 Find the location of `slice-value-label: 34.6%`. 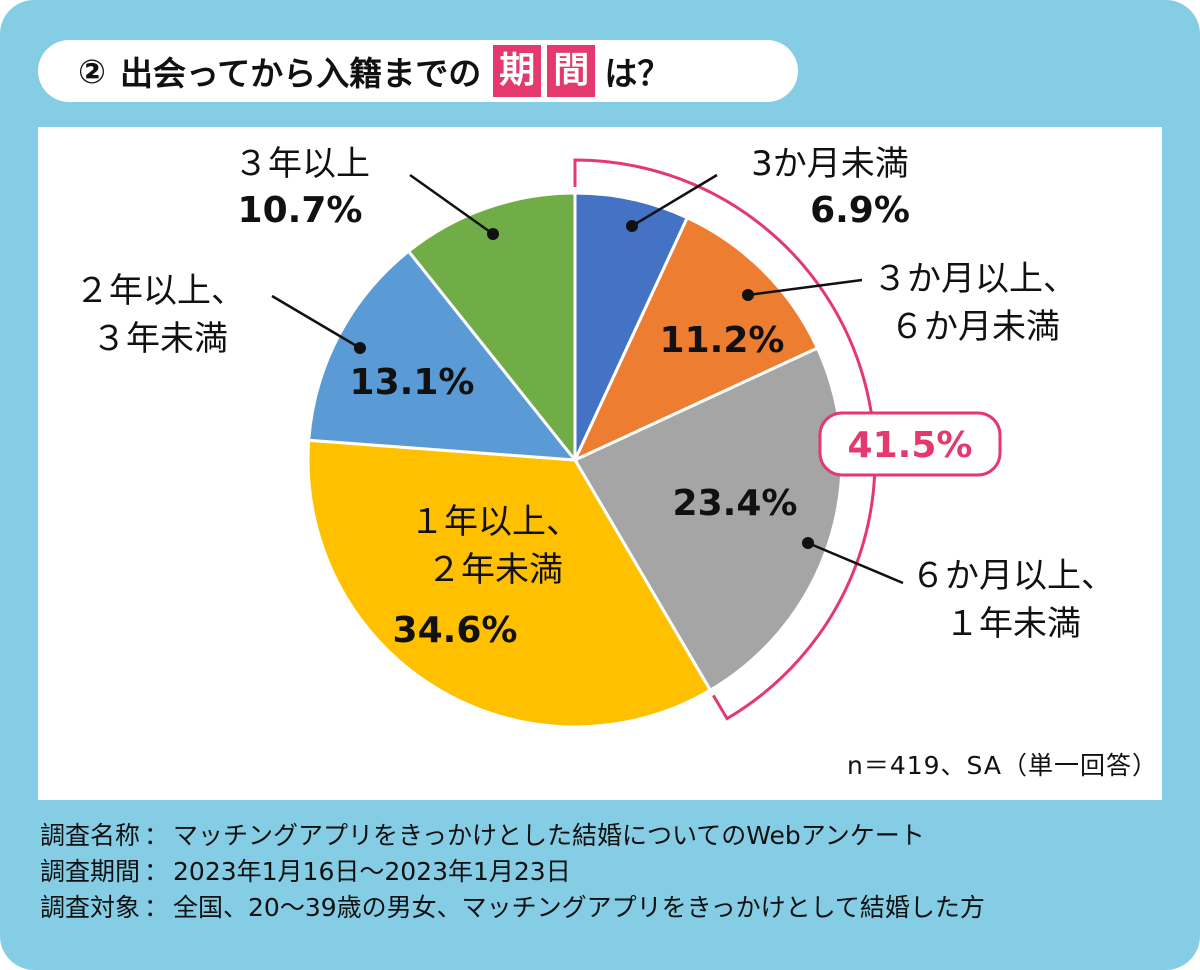

slice-value-label: 34.6% is located at coordinates (455, 630).